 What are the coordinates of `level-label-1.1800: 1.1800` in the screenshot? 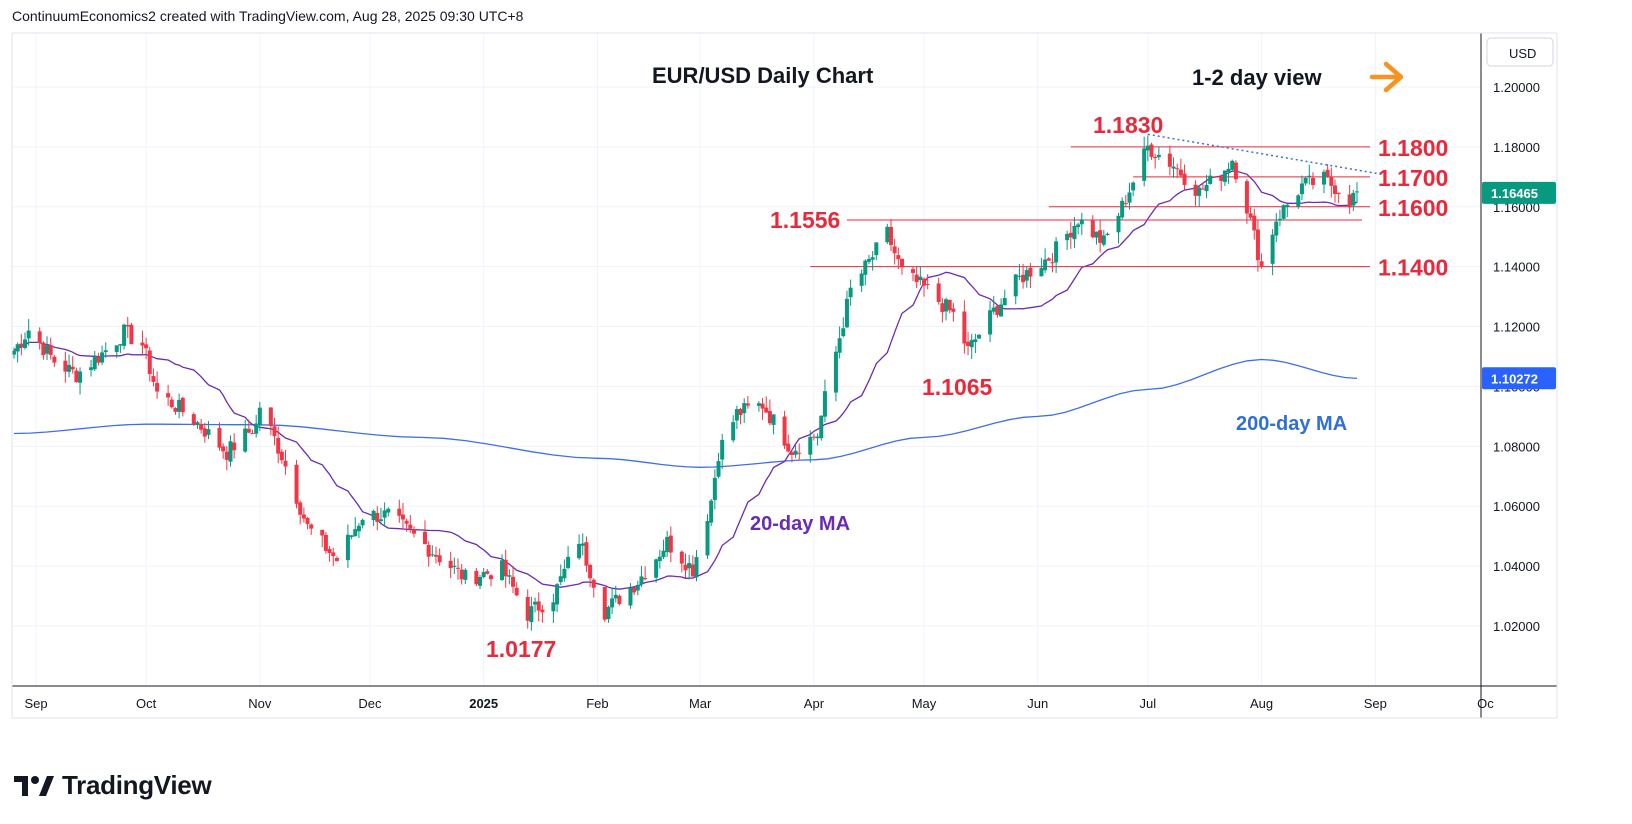 It's located at (1413, 148).